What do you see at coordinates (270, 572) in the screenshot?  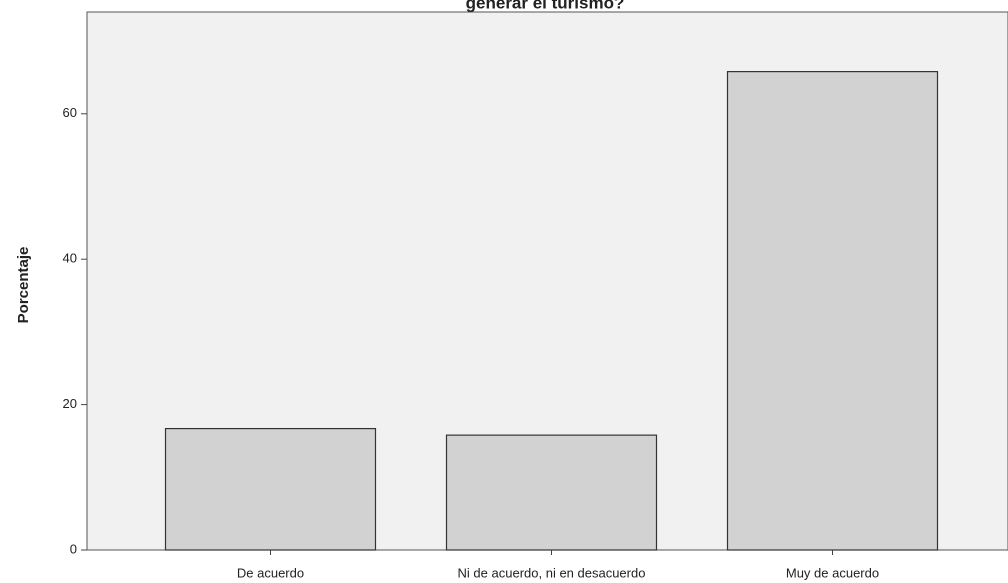 I see `x-tick-label: De acuerdo` at bounding box center [270, 572].